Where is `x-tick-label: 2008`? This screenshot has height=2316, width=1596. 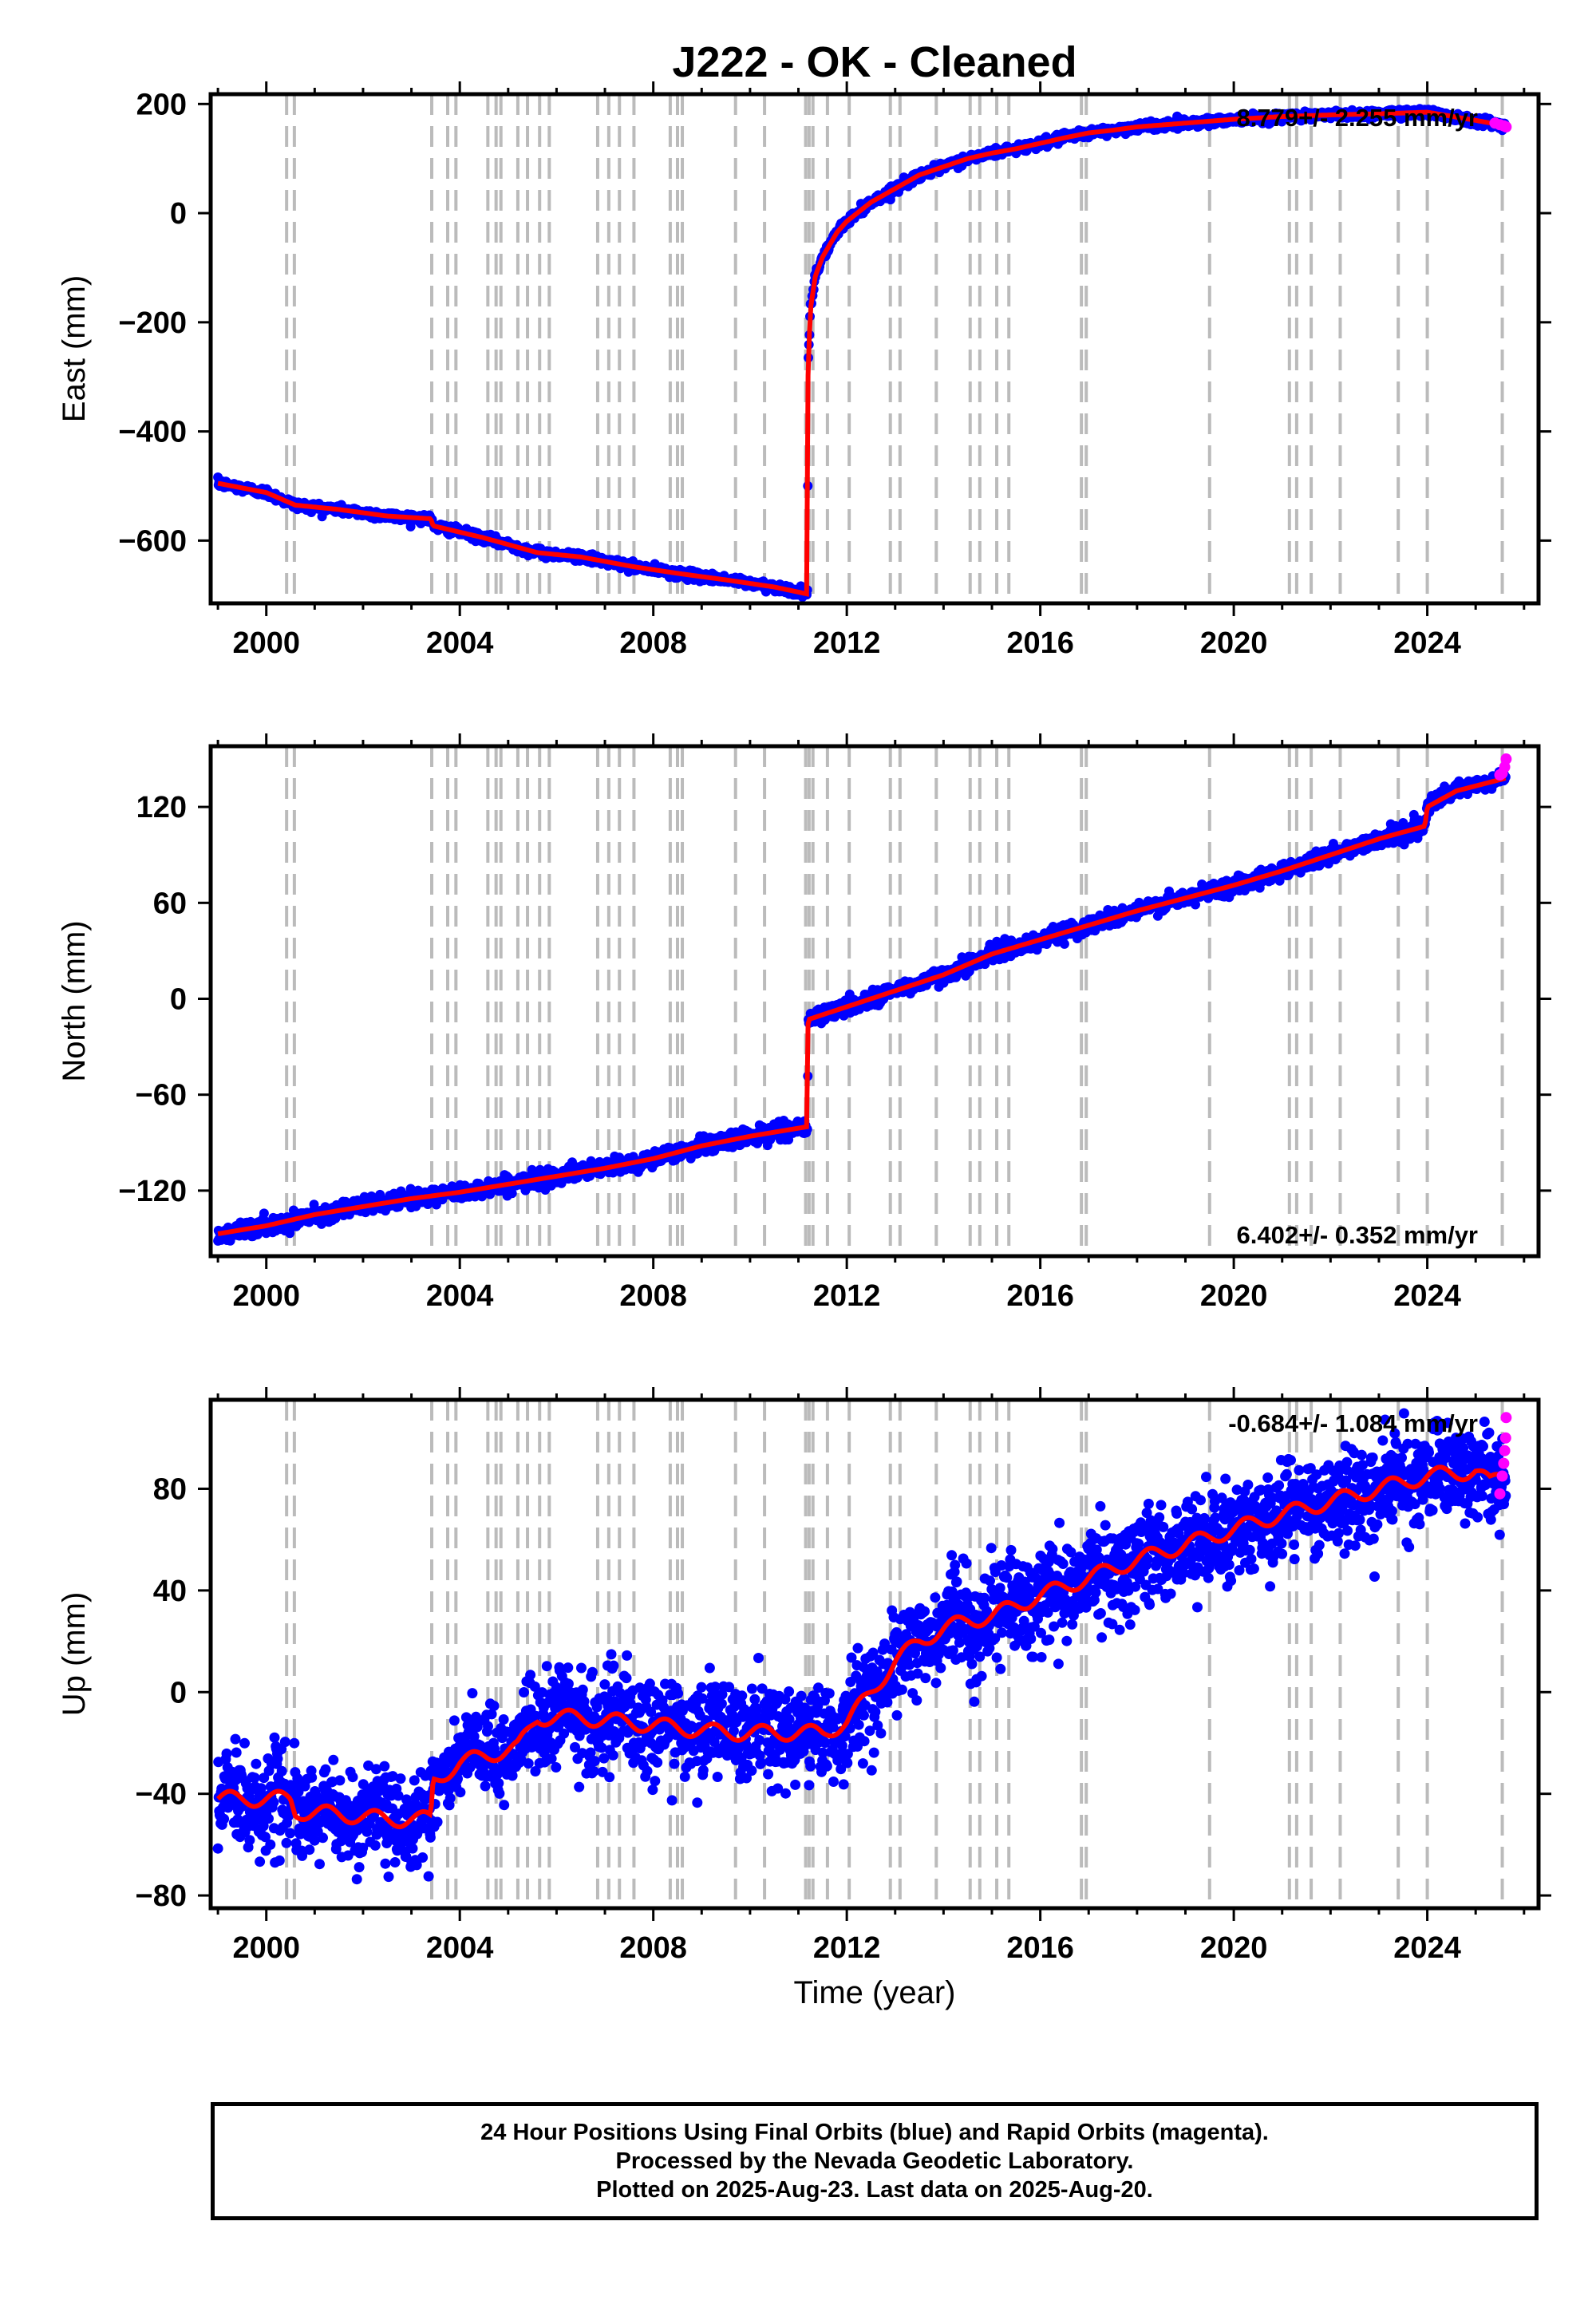 x-tick-label: 2008 is located at coordinates (653, 643).